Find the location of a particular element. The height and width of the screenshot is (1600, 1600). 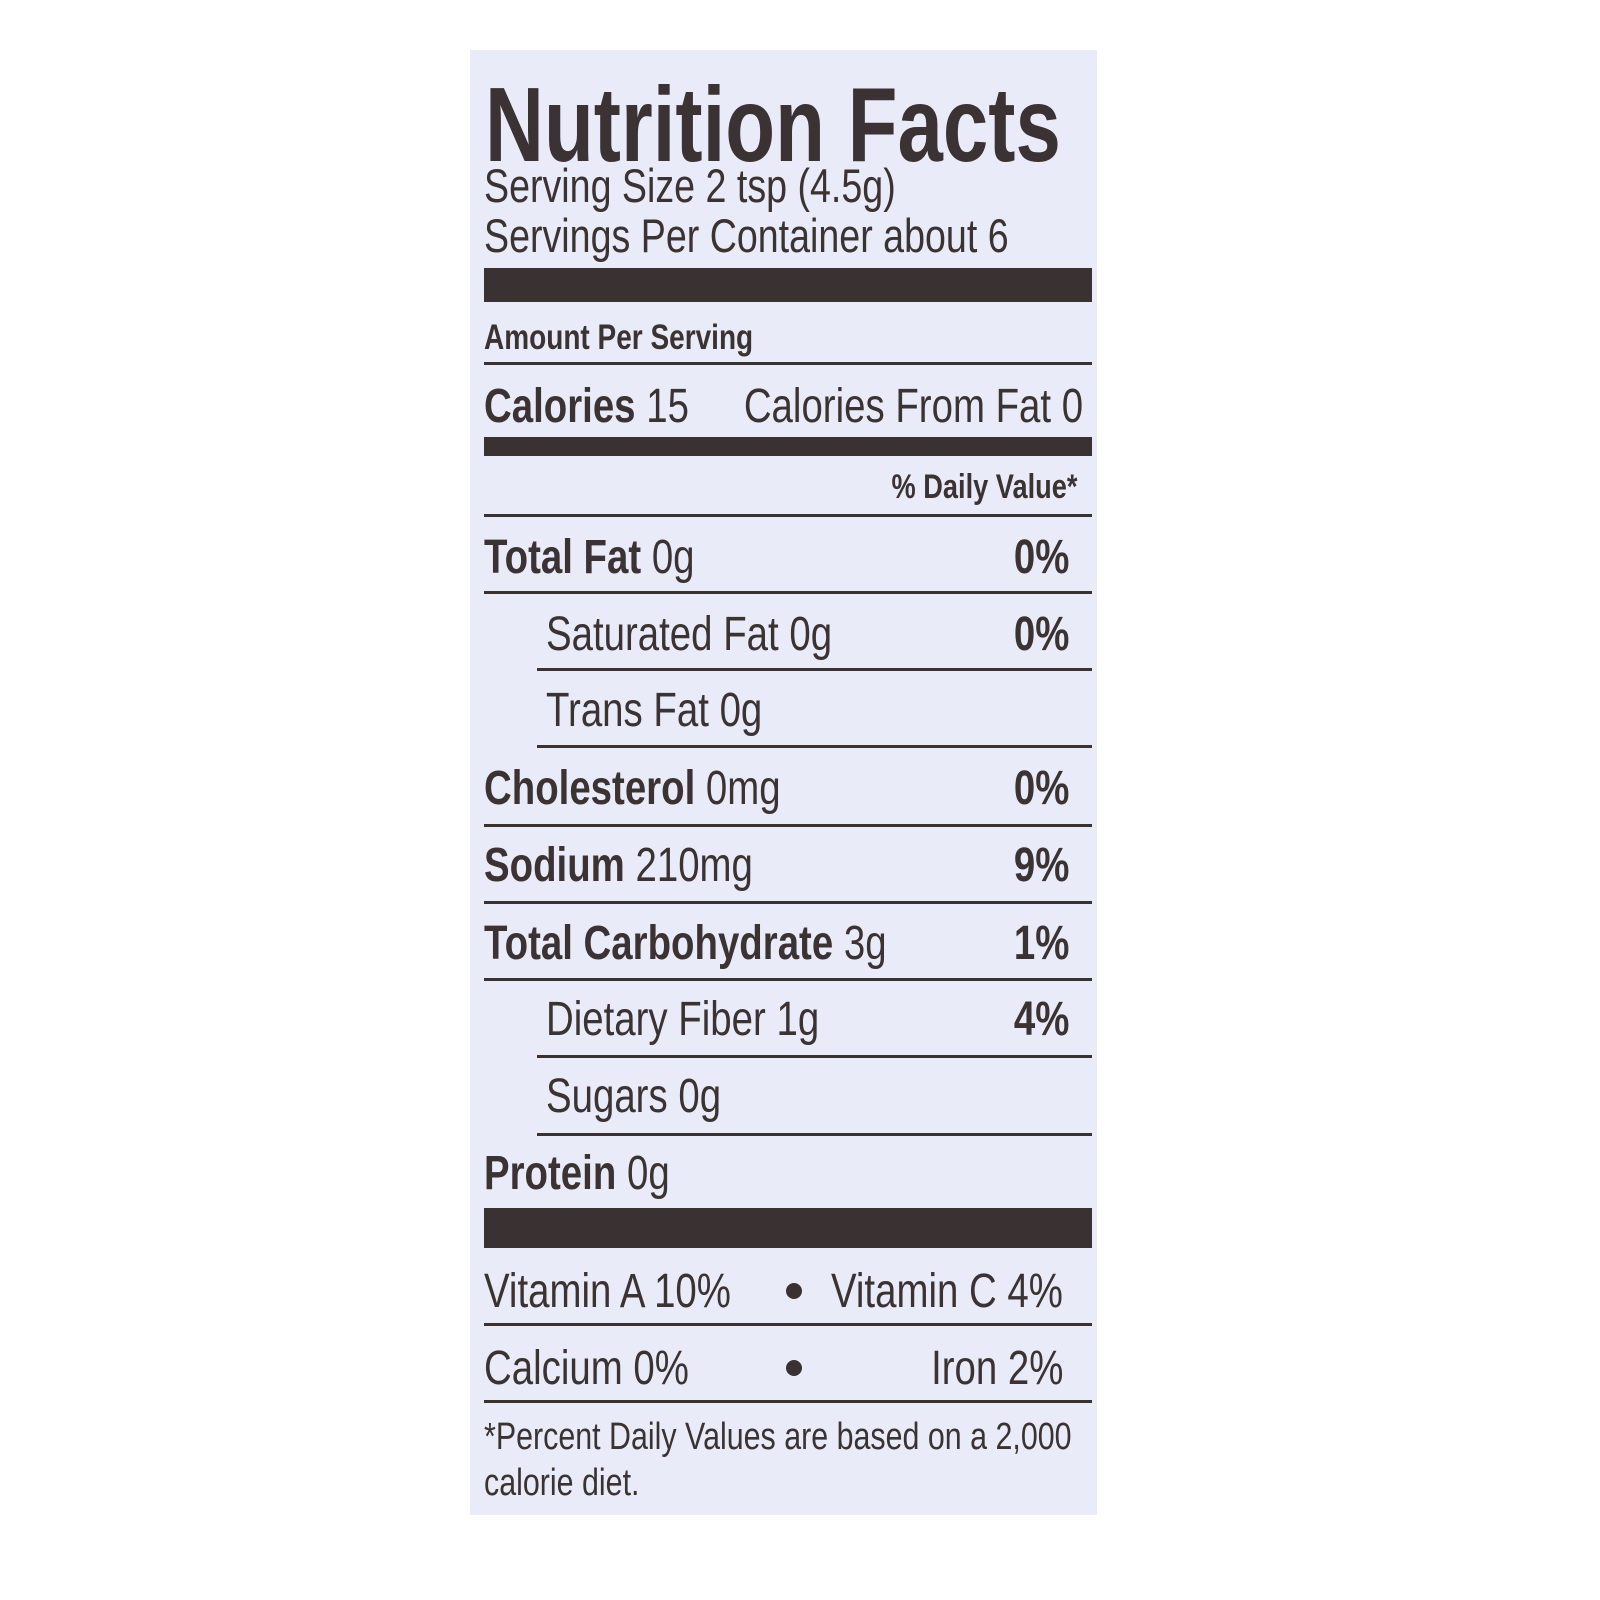

calories-row: Calories 15 is located at coordinates (586, 407).